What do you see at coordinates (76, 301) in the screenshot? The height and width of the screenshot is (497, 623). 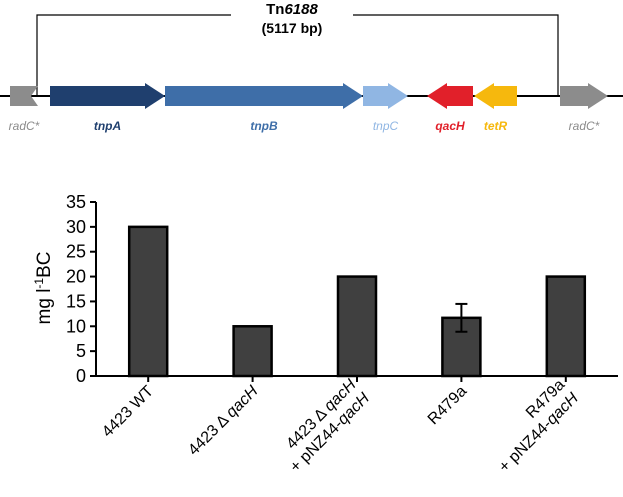 I see `y-tick-label: 15` at bounding box center [76, 301].